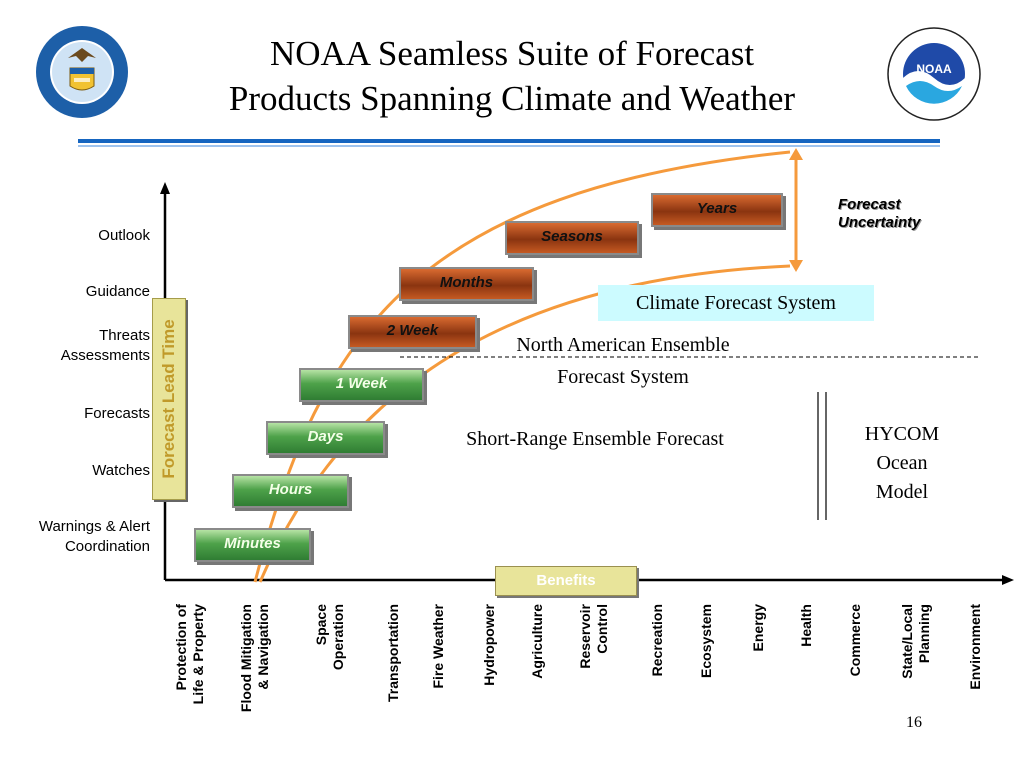 The width and height of the screenshot is (1024, 768). I want to click on x-label-line: Recreation, so click(656, 640).